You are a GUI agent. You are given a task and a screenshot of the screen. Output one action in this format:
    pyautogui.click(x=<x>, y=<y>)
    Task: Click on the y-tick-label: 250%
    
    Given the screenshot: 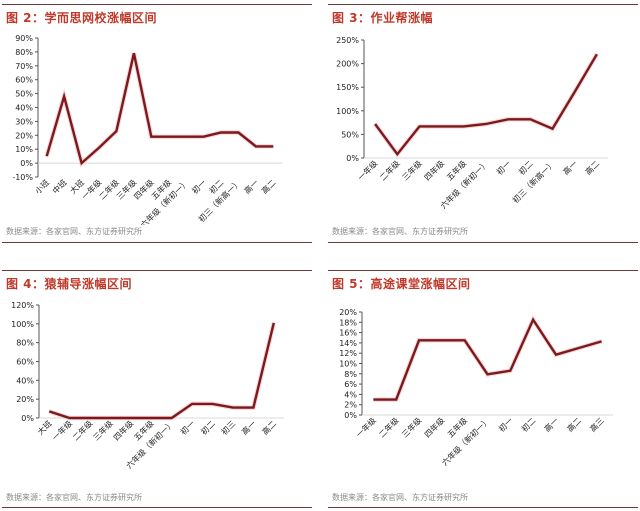 What is the action you would take?
    pyautogui.click(x=347, y=40)
    